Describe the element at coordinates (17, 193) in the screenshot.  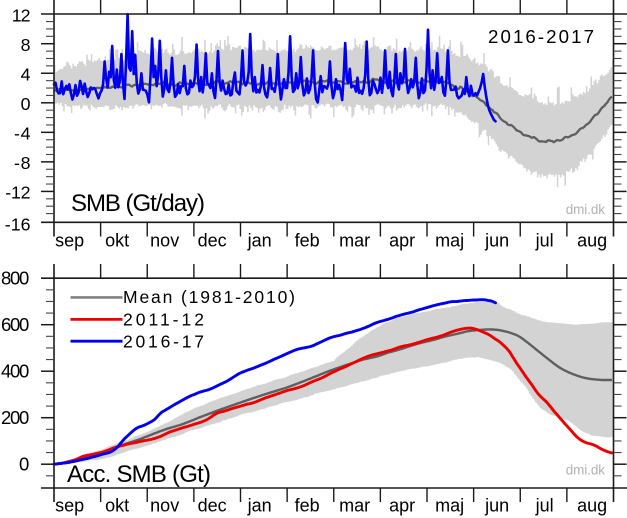
I see `svg-text: -12` at that location.